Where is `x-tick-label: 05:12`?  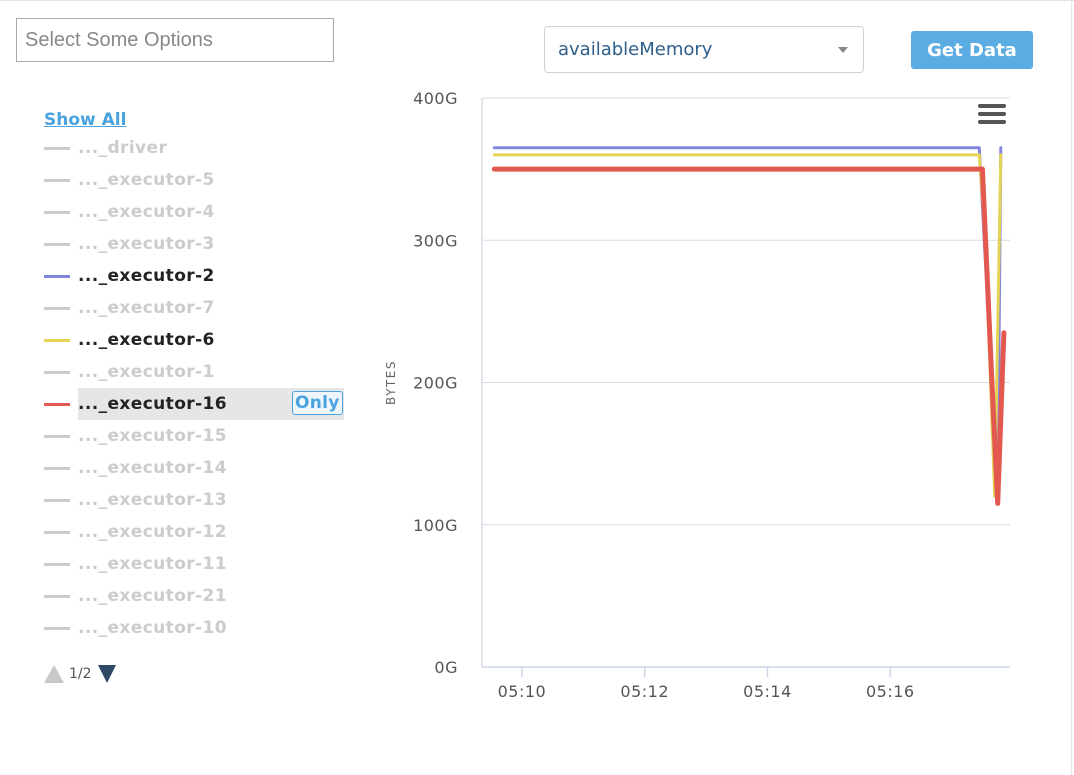 x-tick-label: 05:12 is located at coordinates (644, 691).